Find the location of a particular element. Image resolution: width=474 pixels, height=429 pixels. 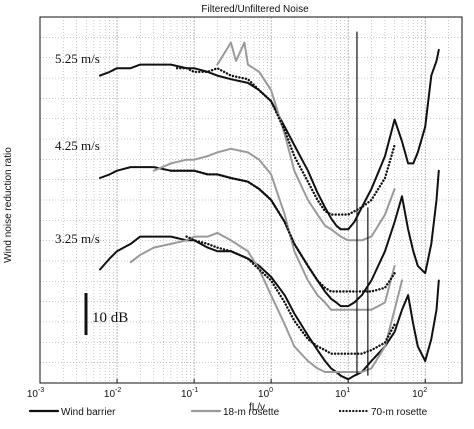

chart-title: Filtered/Unfiltered Noise is located at coordinates (255, 9).